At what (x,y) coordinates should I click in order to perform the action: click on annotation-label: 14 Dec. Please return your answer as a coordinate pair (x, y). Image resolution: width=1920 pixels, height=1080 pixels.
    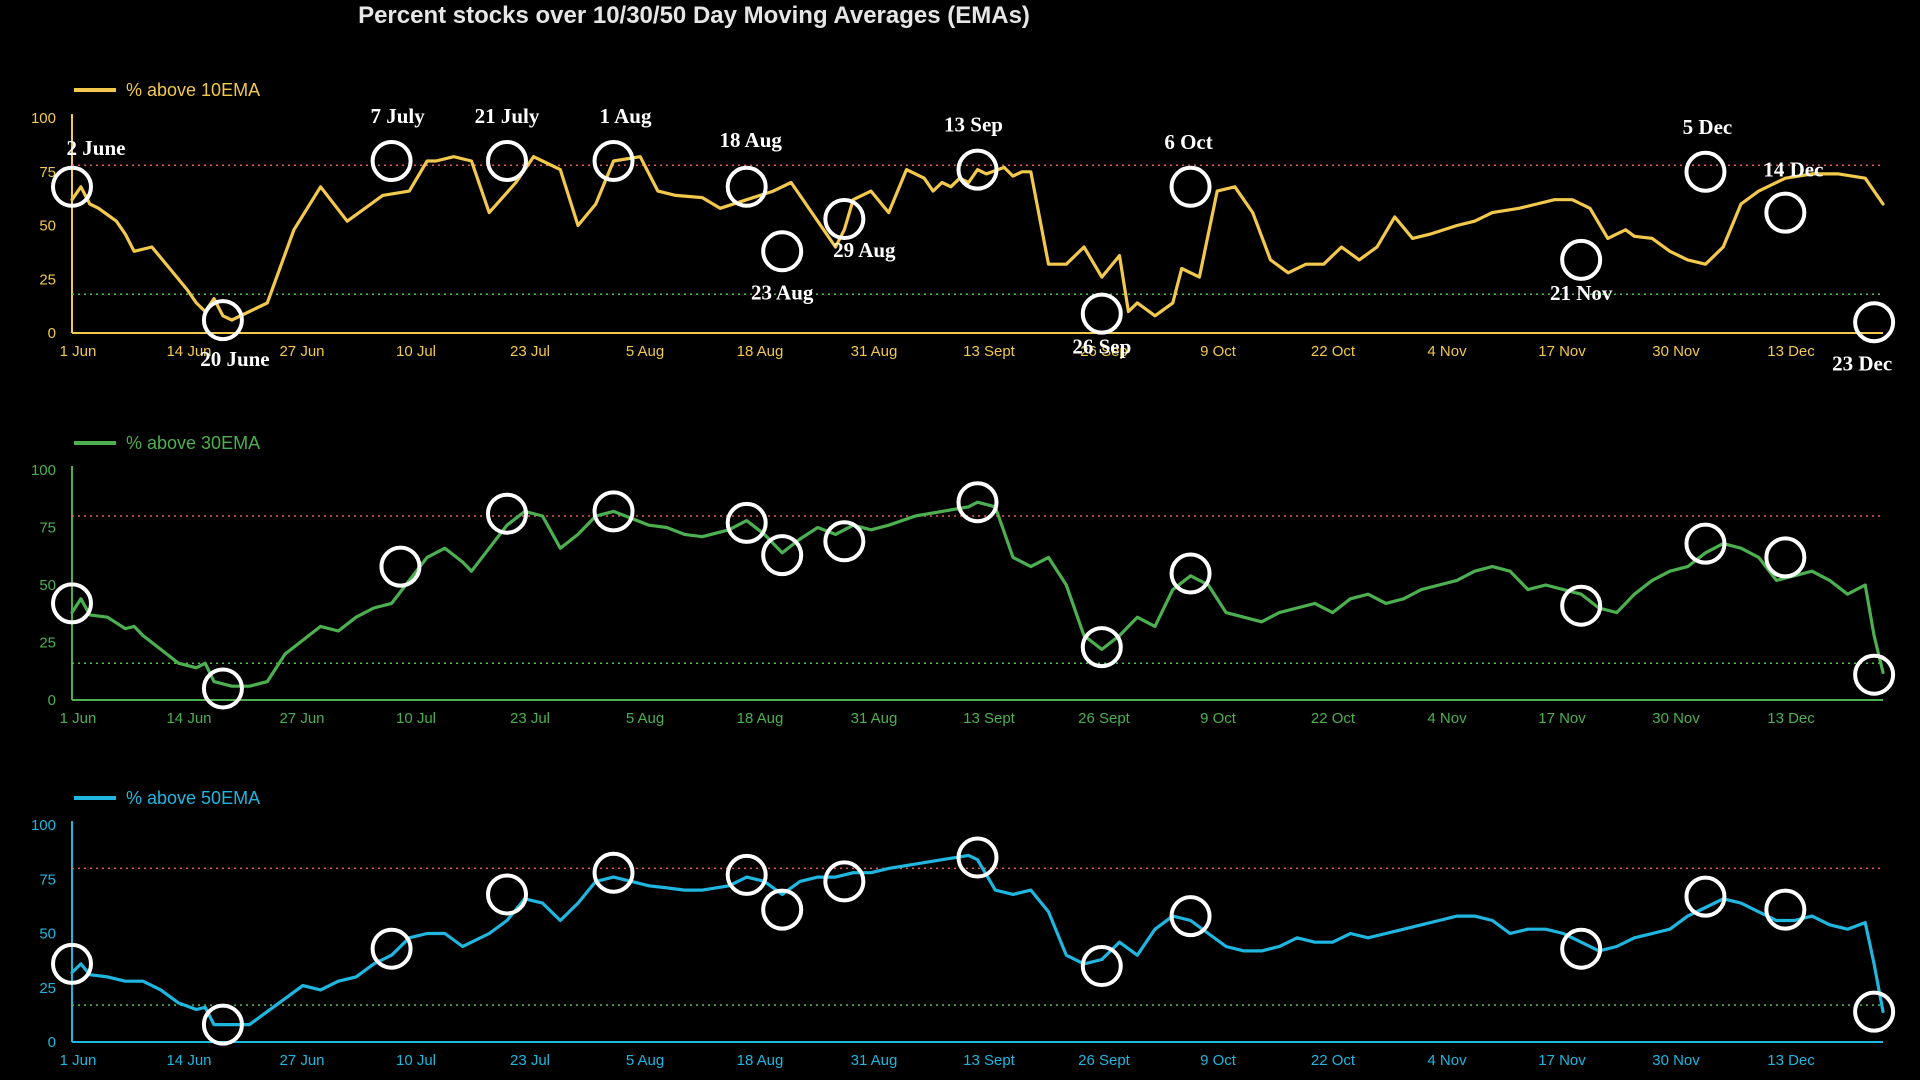
    Looking at the image, I should click on (1793, 170).